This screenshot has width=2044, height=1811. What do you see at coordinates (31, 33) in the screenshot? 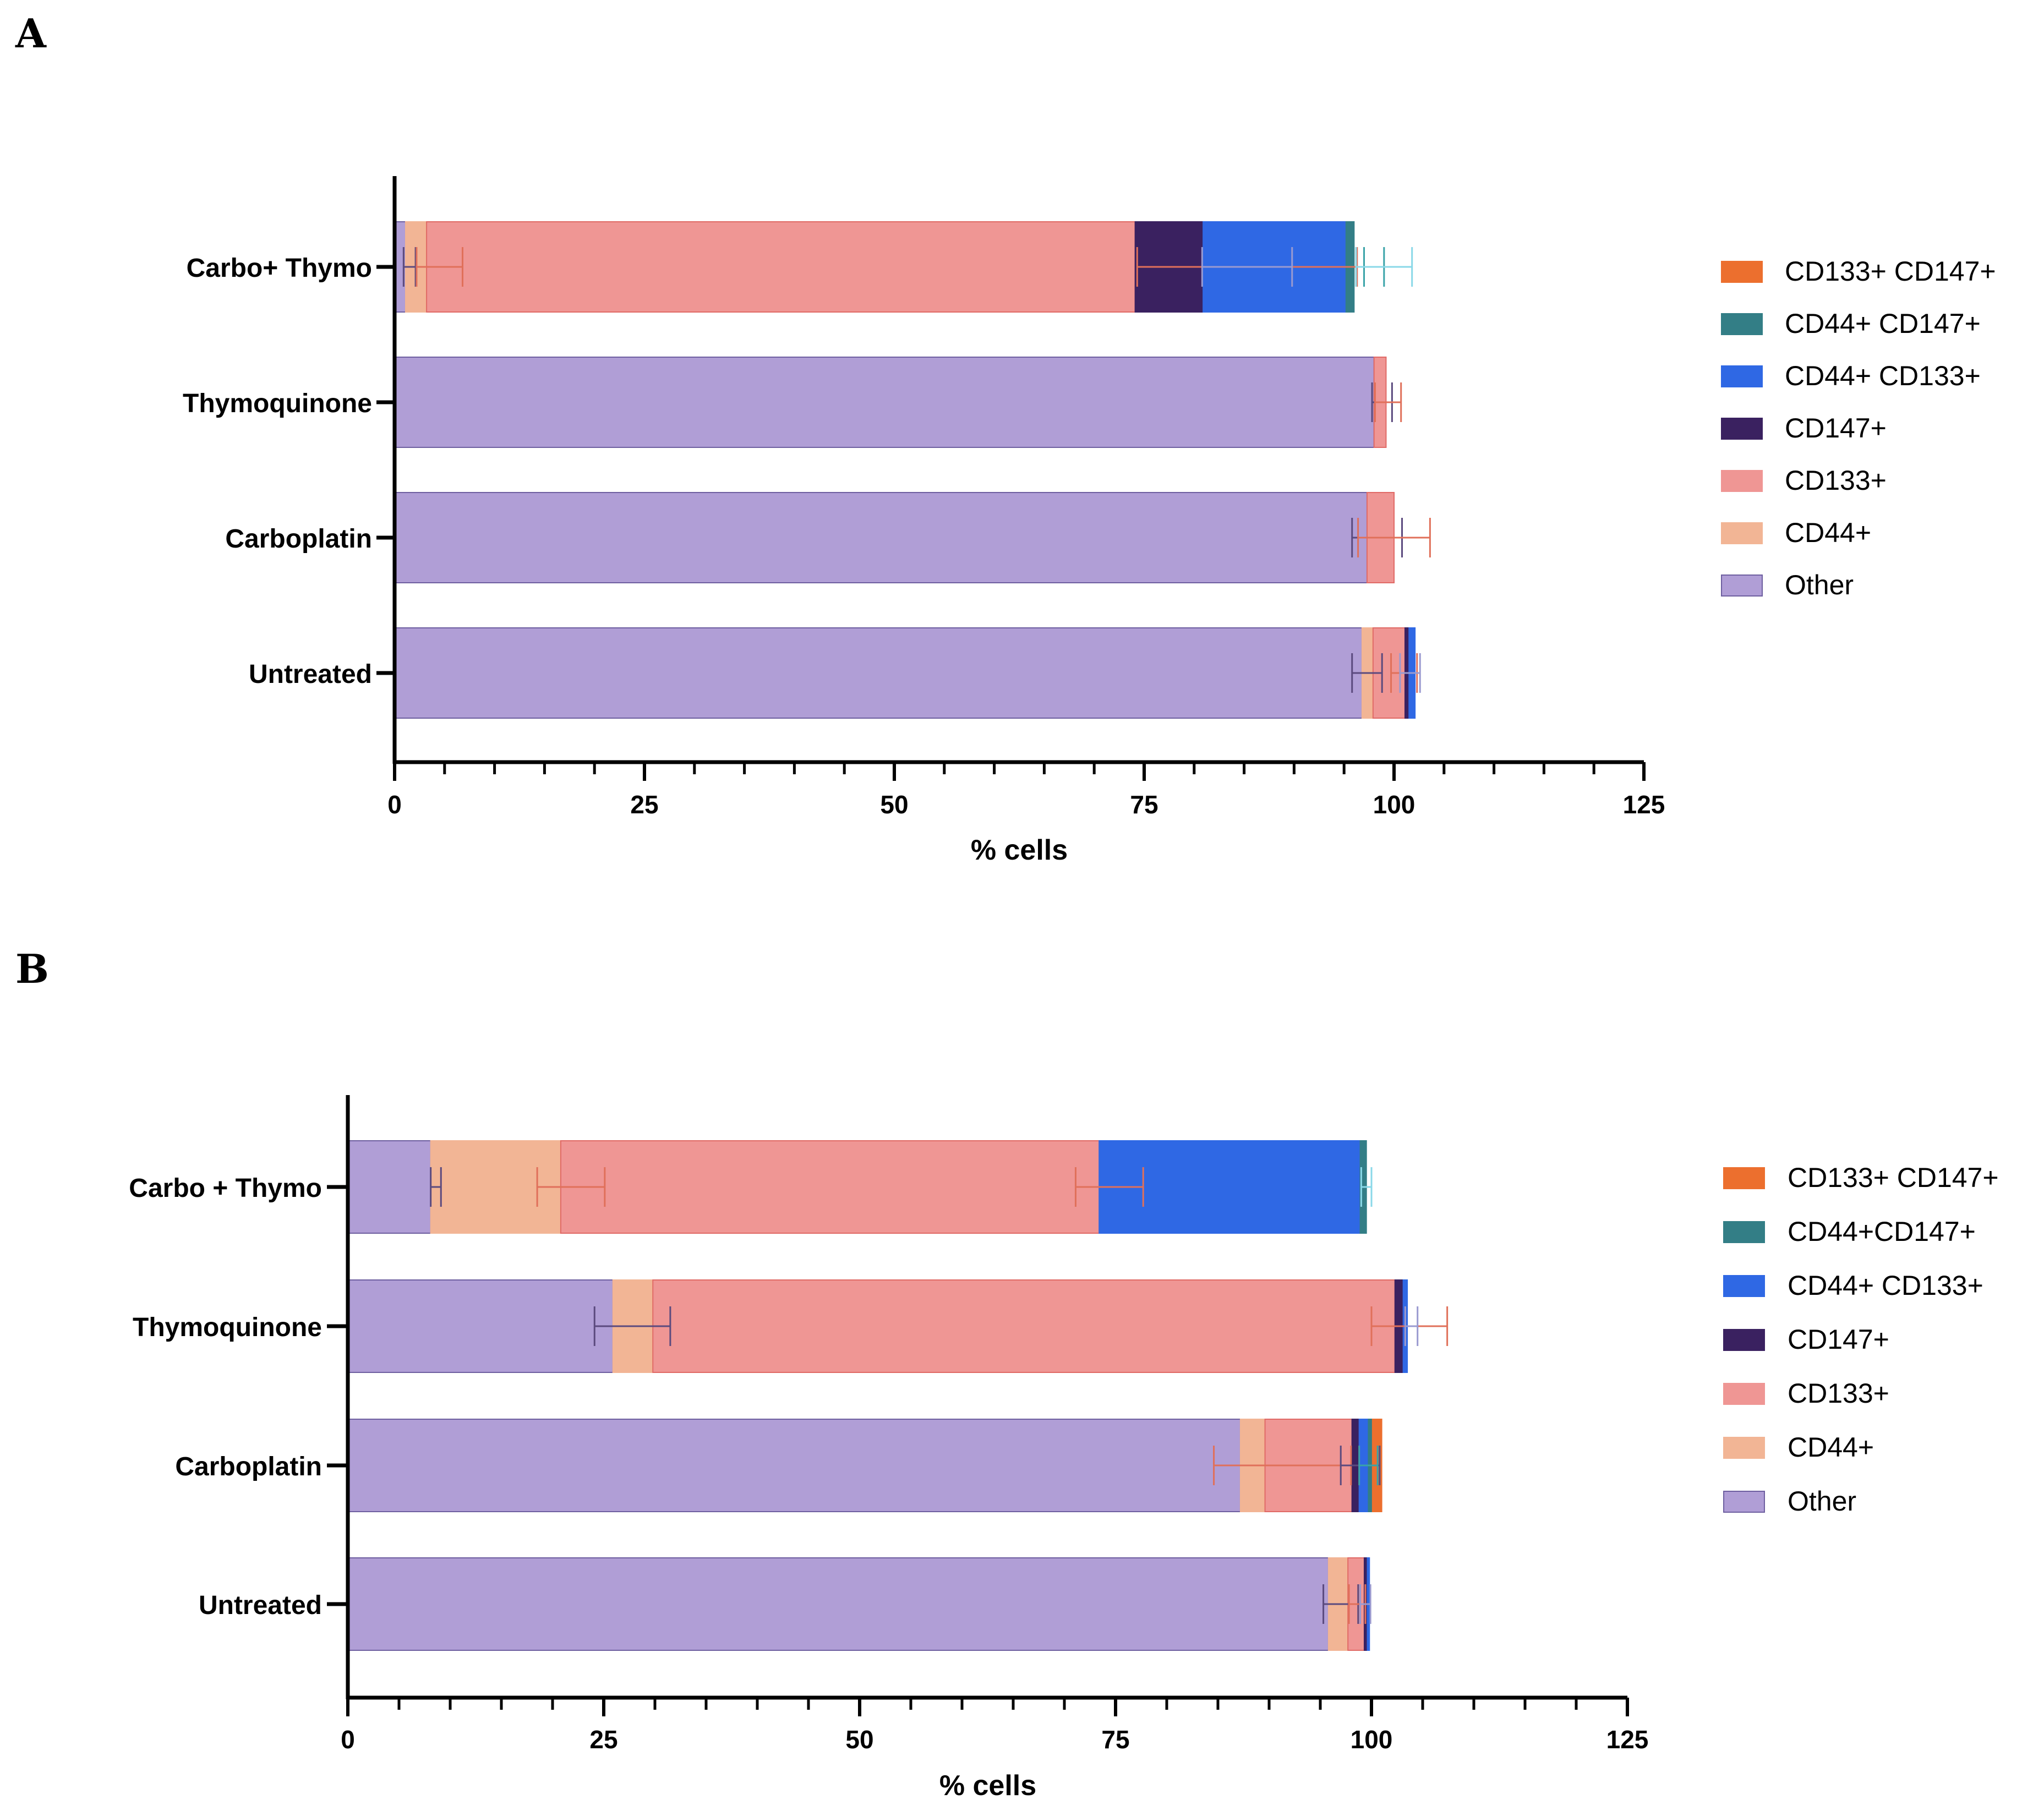
I see `panel-a-letter: A` at bounding box center [31, 33].